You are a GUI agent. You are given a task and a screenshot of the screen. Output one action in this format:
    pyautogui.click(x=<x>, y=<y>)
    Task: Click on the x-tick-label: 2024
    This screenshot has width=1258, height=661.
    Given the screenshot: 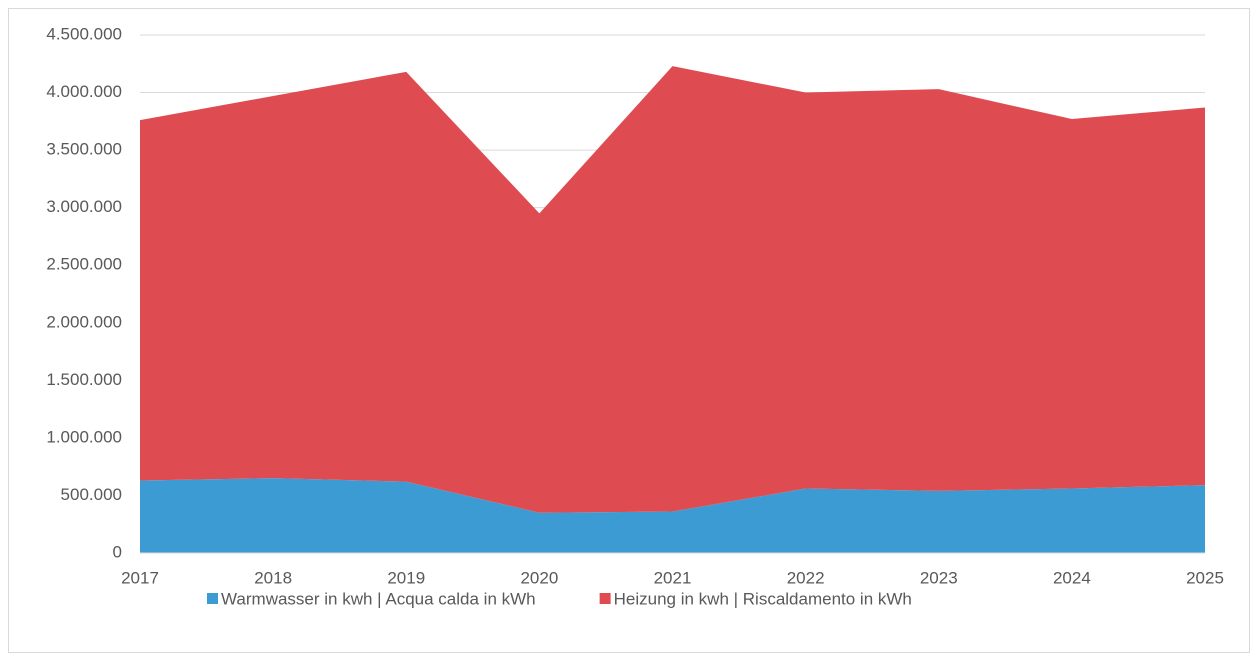 What is the action you would take?
    pyautogui.click(x=1072, y=577)
    